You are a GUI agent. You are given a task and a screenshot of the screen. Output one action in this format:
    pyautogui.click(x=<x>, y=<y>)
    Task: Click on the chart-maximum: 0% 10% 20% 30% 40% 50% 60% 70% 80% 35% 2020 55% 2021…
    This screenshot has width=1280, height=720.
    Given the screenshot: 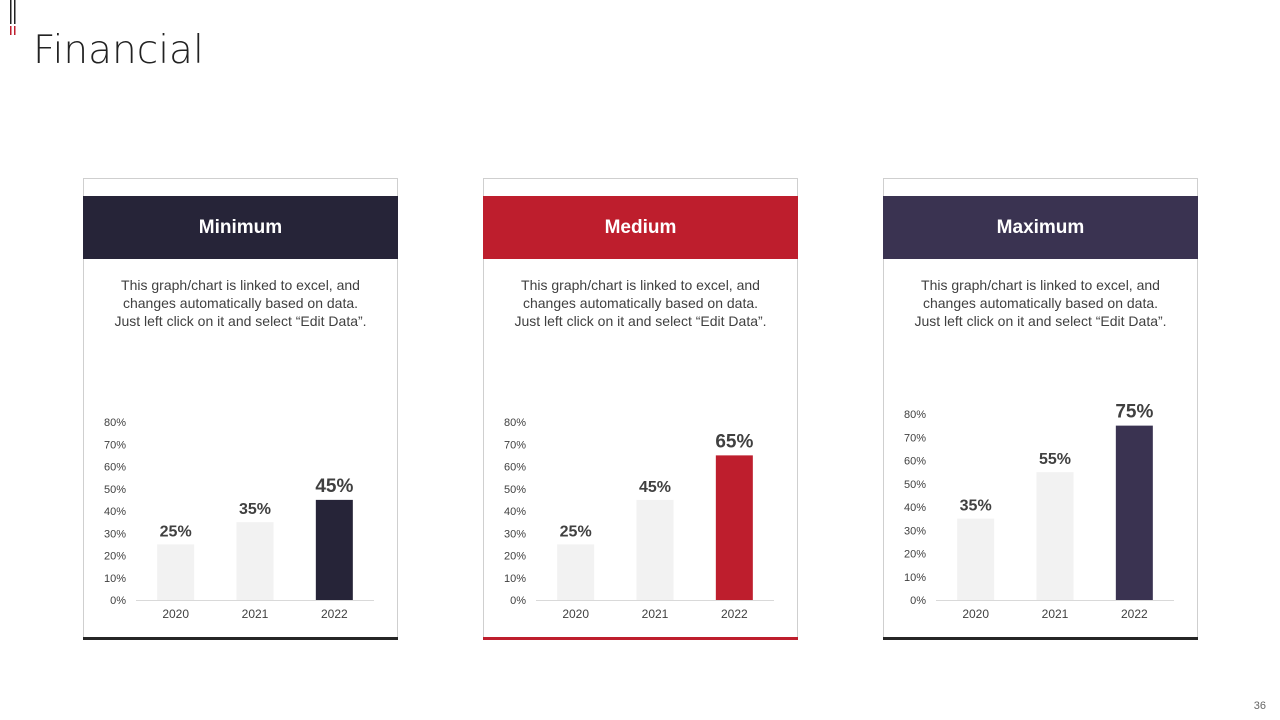 What is the action you would take?
    pyautogui.click(x=1039, y=512)
    